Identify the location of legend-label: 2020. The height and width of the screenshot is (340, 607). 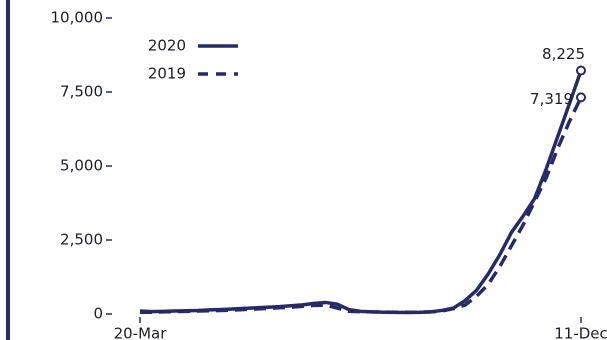
(167, 46).